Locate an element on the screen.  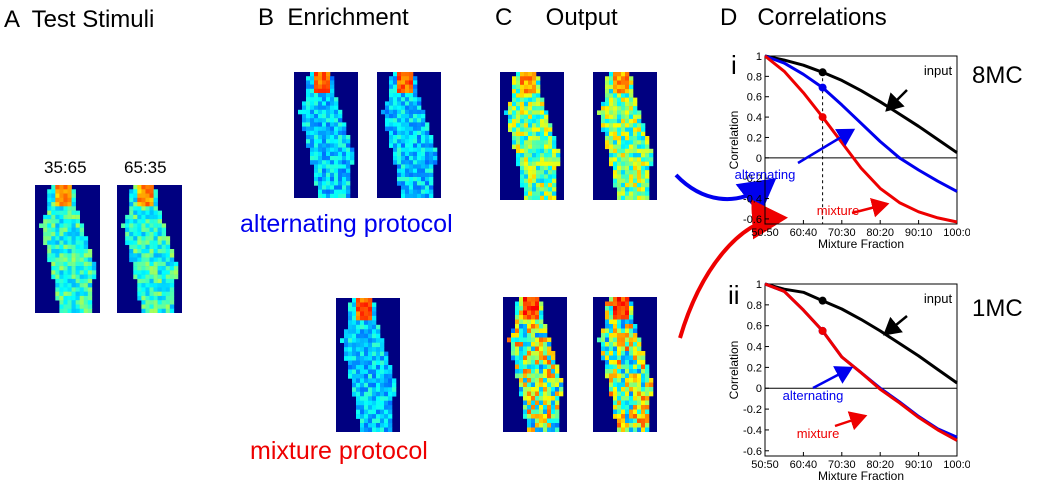
marker-point-alternating is located at coordinates (822, 87).